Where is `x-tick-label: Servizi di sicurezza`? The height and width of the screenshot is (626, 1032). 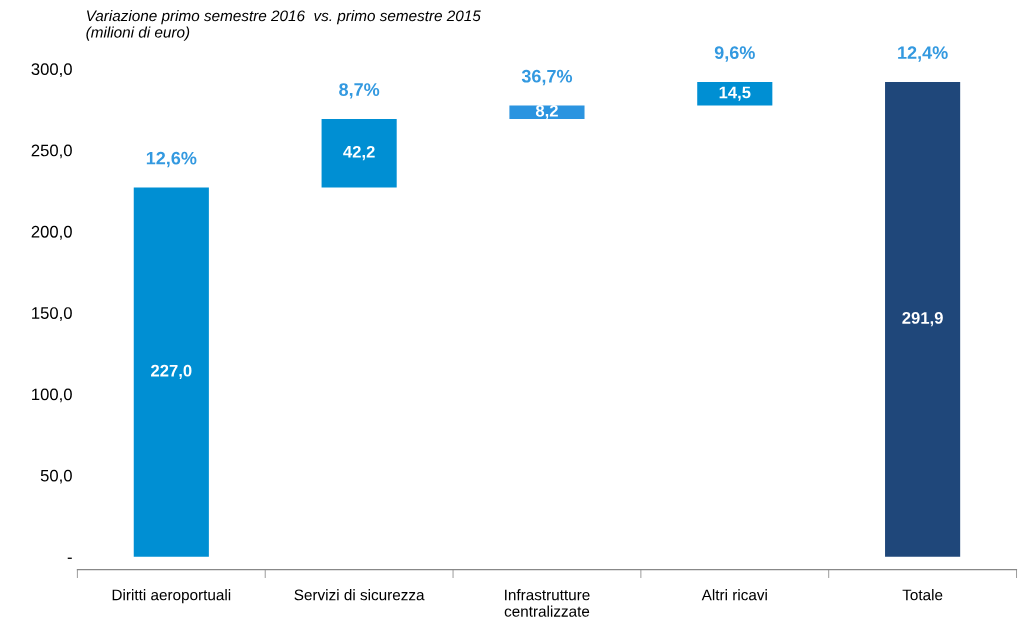 x-tick-label: Servizi di sicurezza is located at coordinates (359, 595).